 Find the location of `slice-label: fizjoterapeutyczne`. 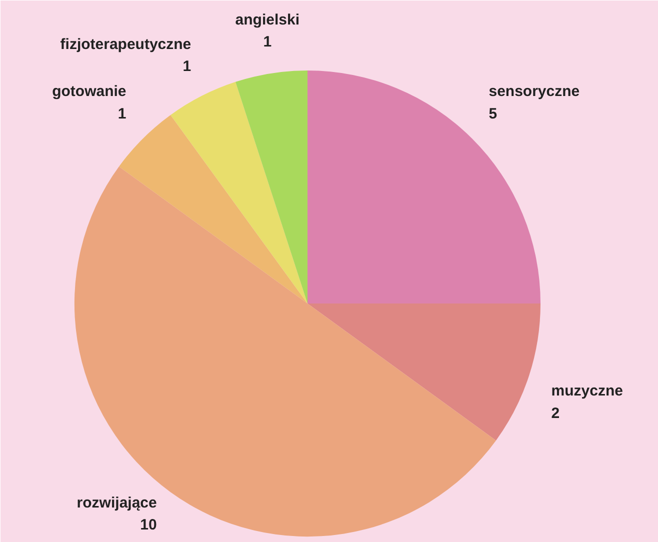

slice-label: fizjoterapeutyczne is located at coordinates (126, 45).